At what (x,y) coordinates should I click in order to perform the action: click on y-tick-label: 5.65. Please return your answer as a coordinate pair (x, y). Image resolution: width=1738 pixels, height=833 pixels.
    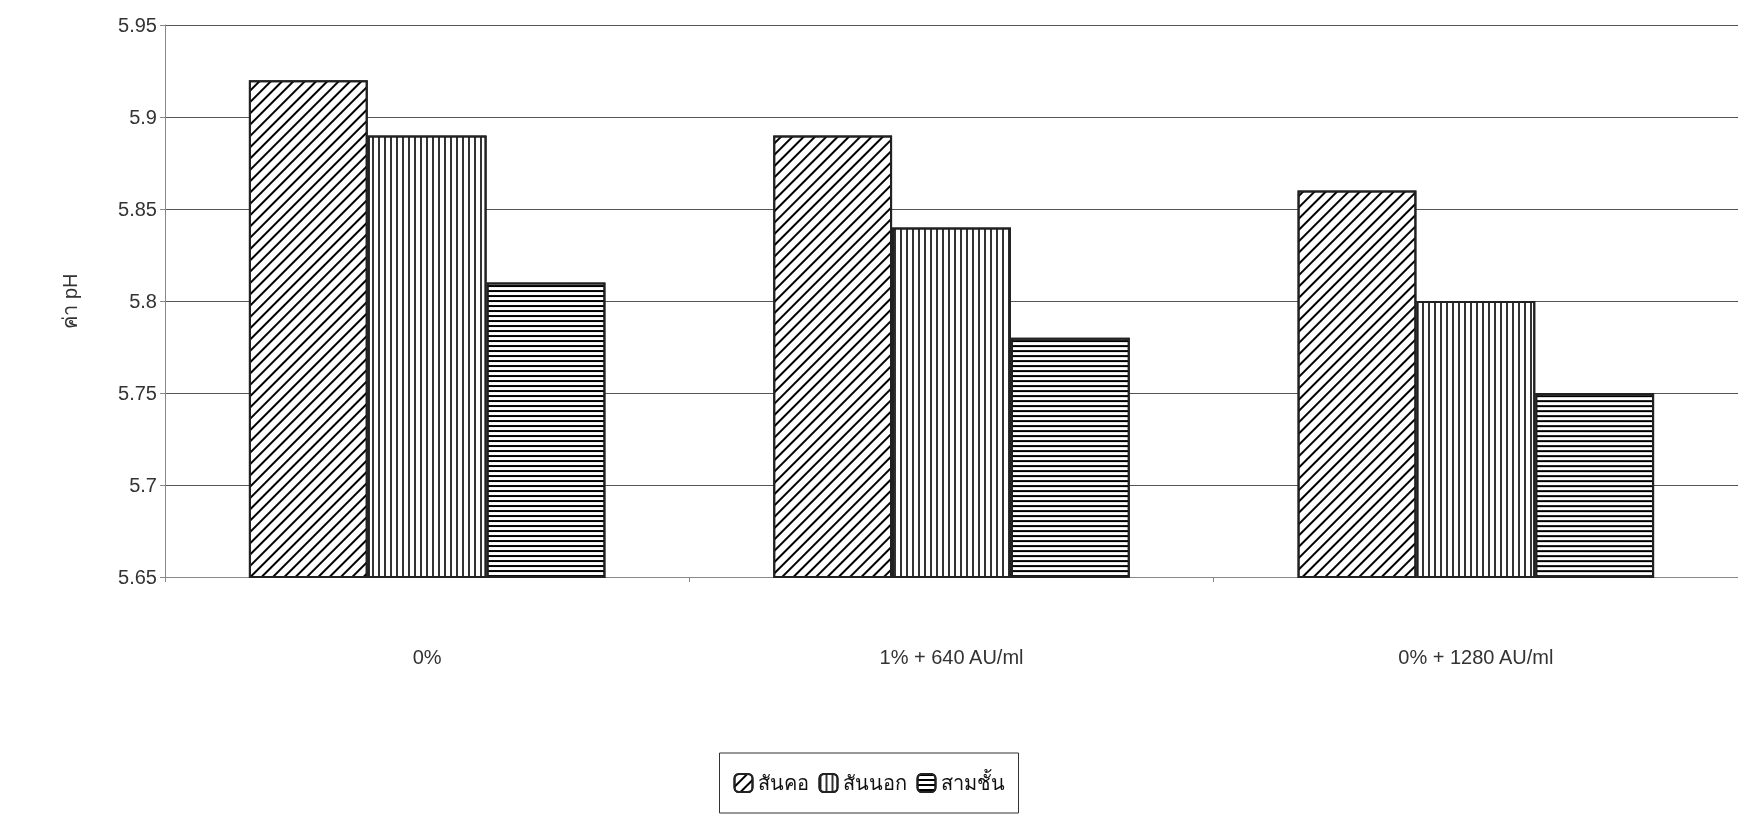
    Looking at the image, I should click on (137, 577).